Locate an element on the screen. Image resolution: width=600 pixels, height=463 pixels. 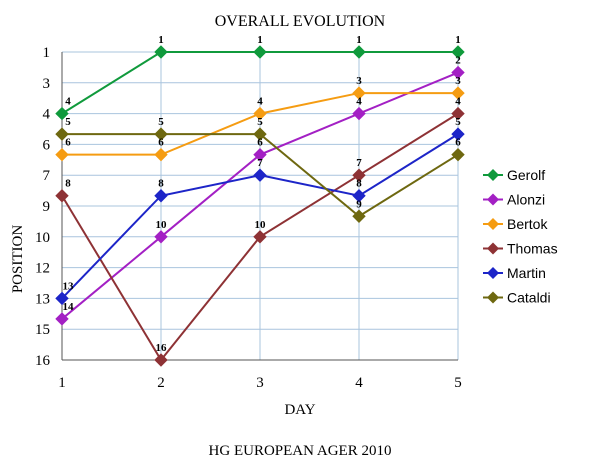
data-label-bertok: 4 is located at coordinates (260, 102).